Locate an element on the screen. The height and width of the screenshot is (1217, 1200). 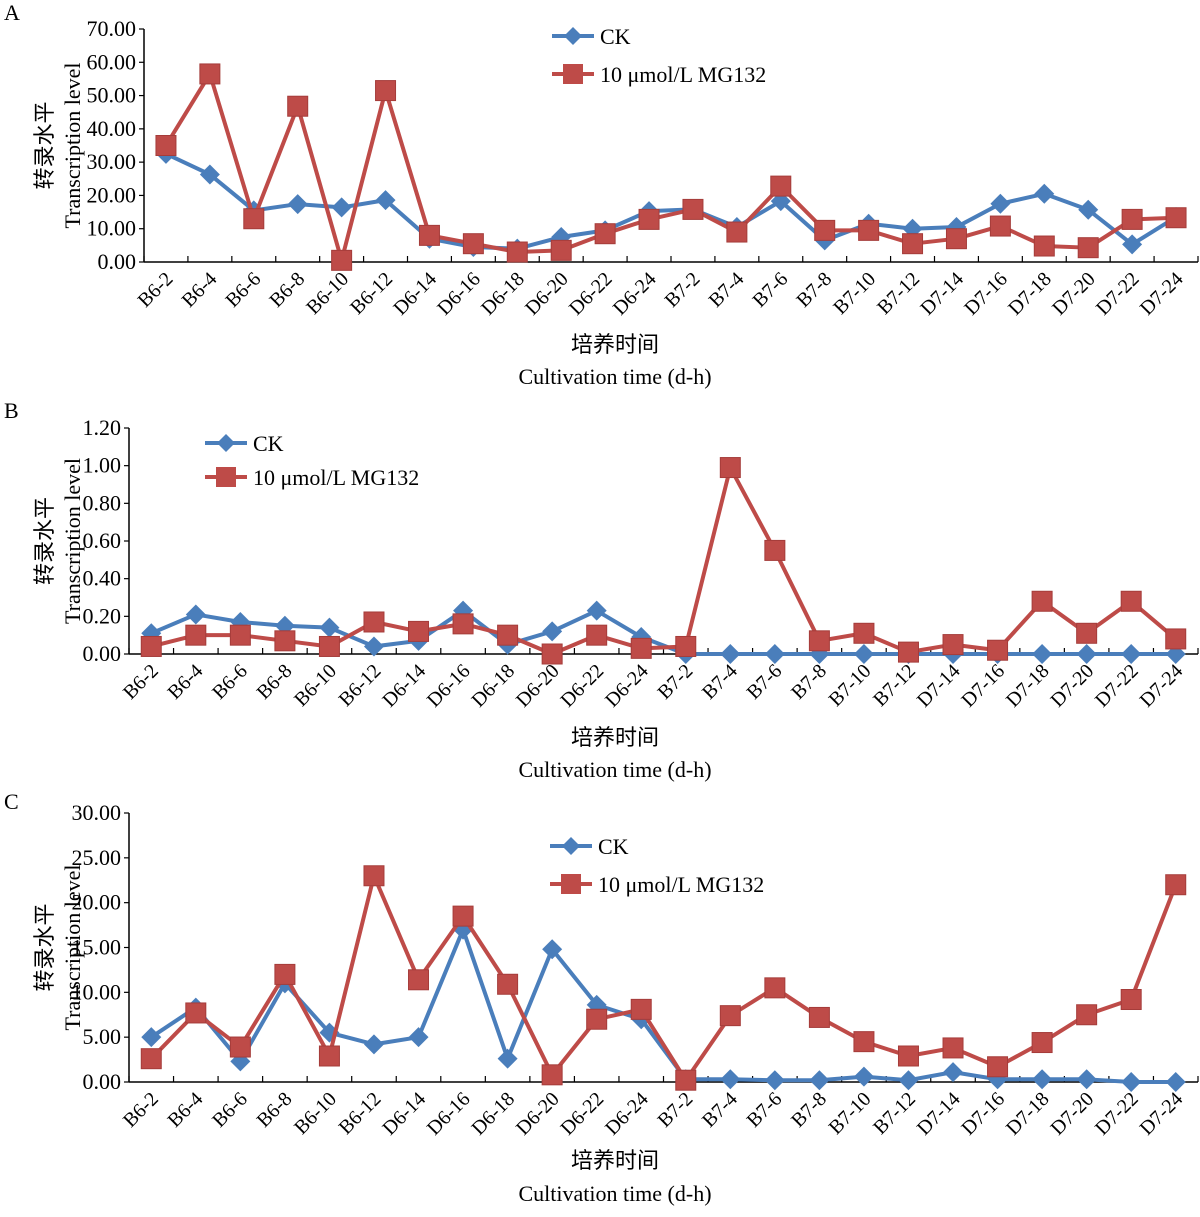
x-tick-label: B6-8 is located at coordinates (287, 290).